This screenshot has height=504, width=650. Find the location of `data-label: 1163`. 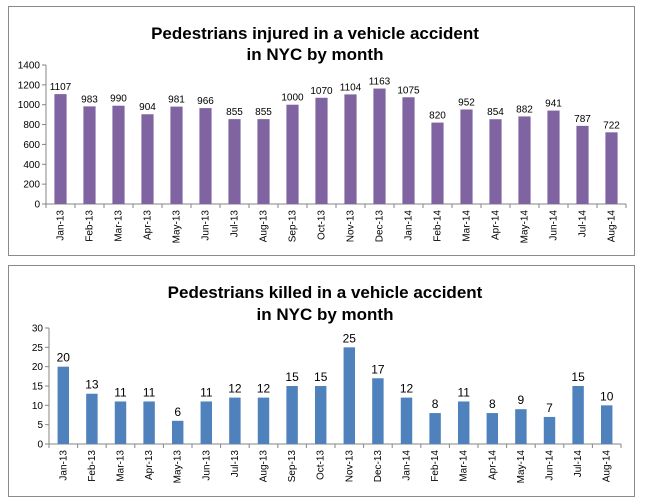

data-label: 1163 is located at coordinates (380, 82).